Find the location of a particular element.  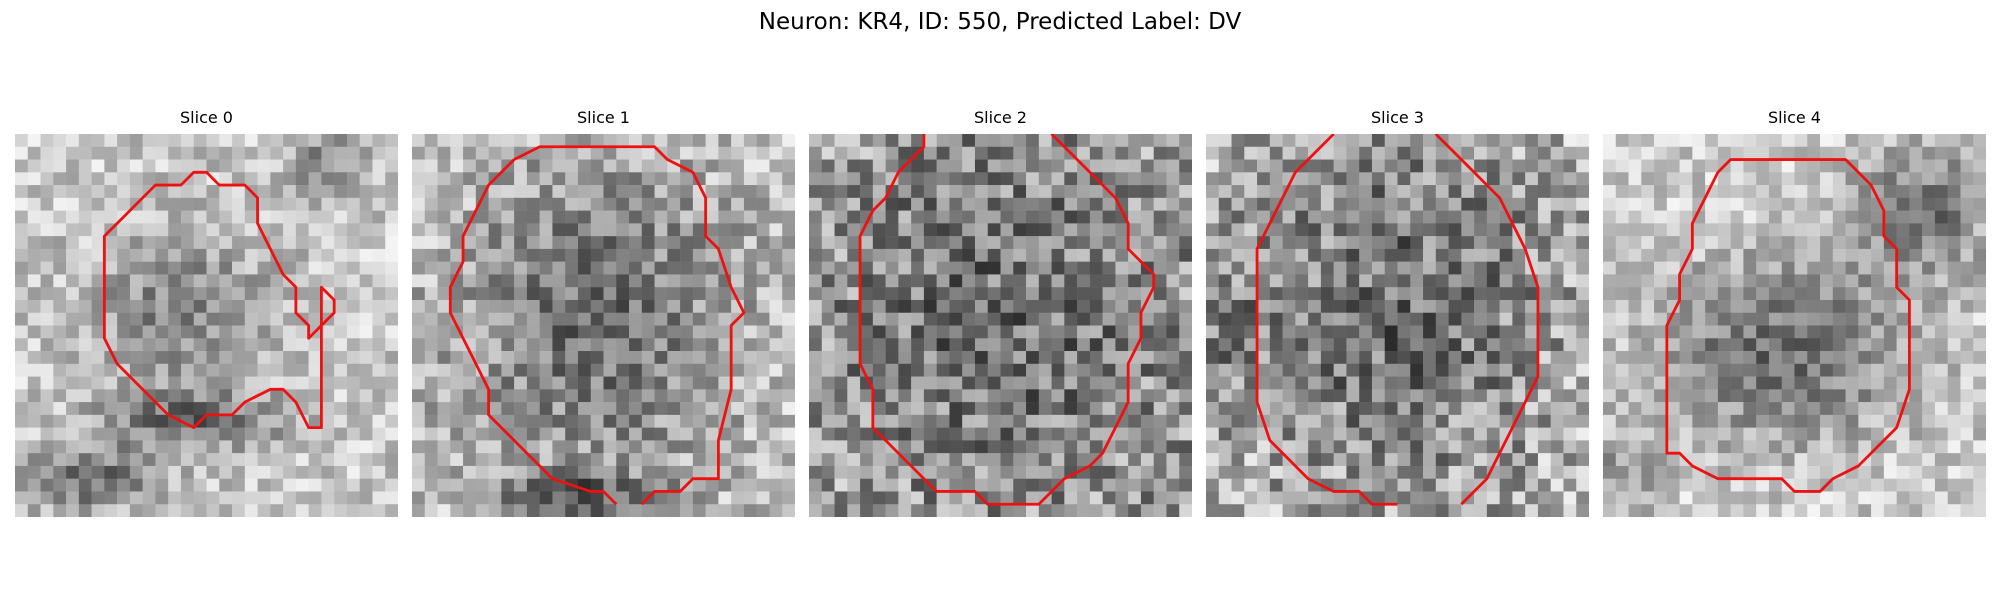

slice-title: Slice 0 is located at coordinates (206, 117).